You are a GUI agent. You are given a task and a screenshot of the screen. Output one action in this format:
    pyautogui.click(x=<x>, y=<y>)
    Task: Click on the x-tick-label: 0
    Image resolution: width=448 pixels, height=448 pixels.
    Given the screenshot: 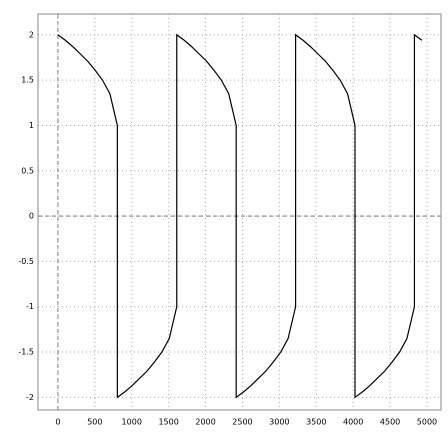 What is the action you would take?
    pyautogui.click(x=57, y=422)
    